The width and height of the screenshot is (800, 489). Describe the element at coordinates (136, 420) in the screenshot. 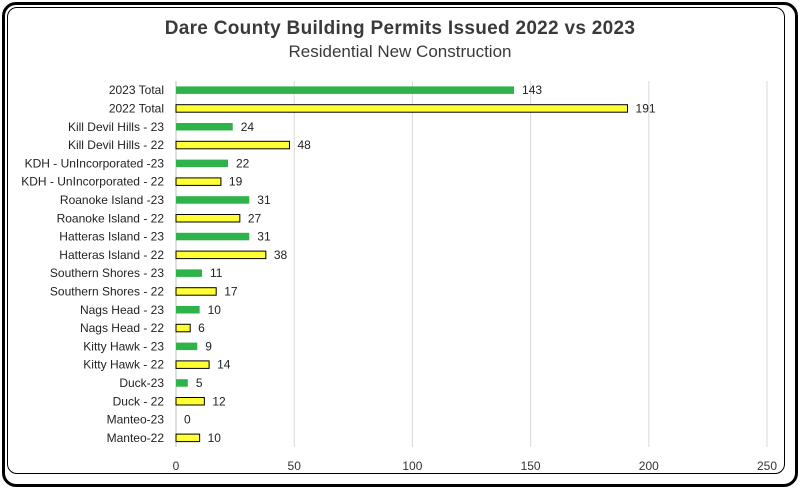

I see `category-label: Manteo-23` at that location.